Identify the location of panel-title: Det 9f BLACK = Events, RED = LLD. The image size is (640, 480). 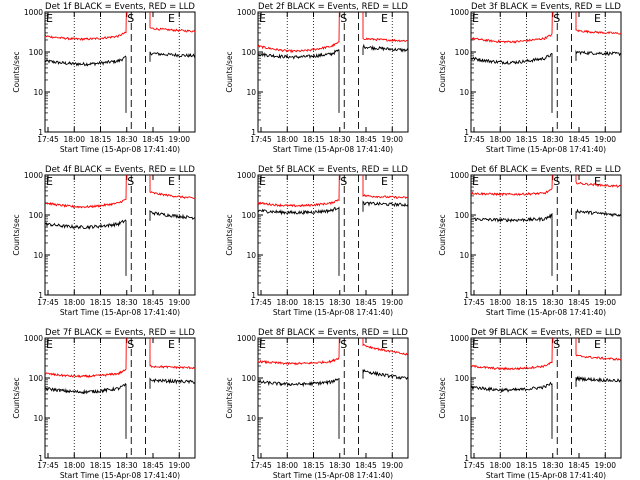
(546, 333).